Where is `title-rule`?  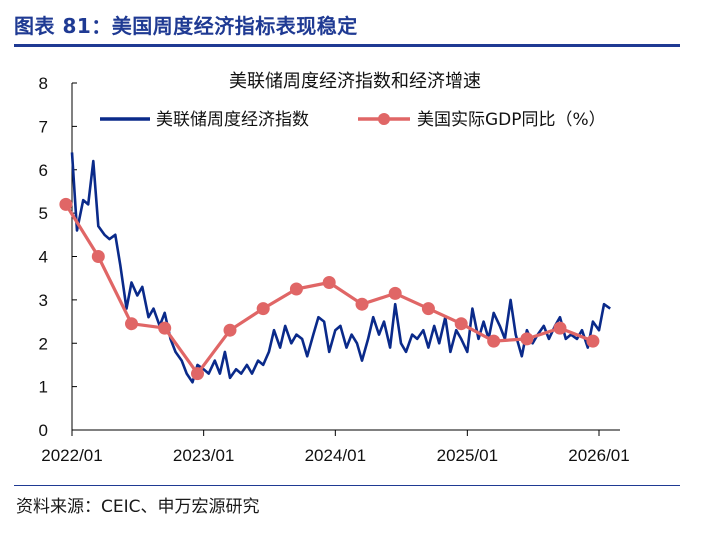 title-rule is located at coordinates (347, 45).